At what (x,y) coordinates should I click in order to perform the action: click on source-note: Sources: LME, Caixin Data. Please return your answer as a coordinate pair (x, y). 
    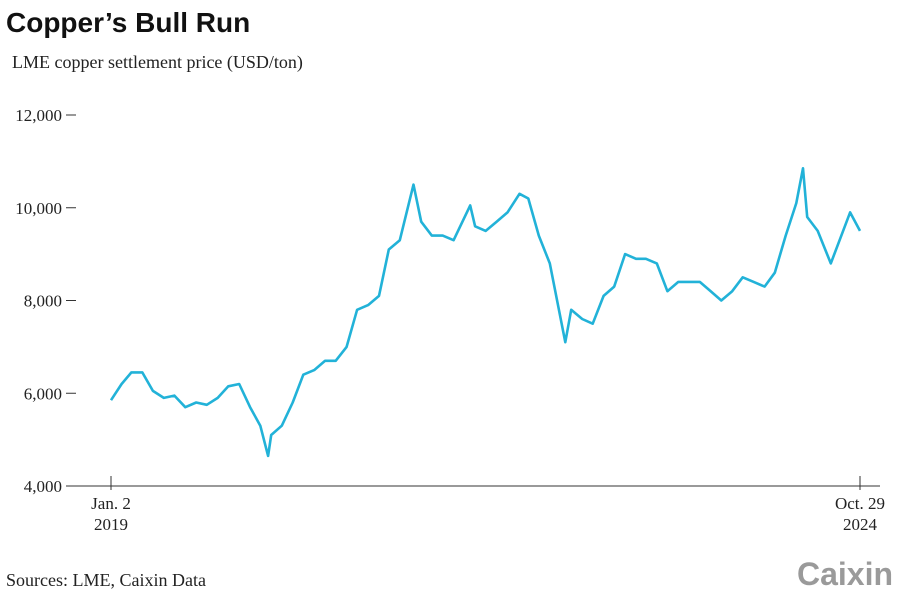
    Looking at the image, I should click on (106, 580).